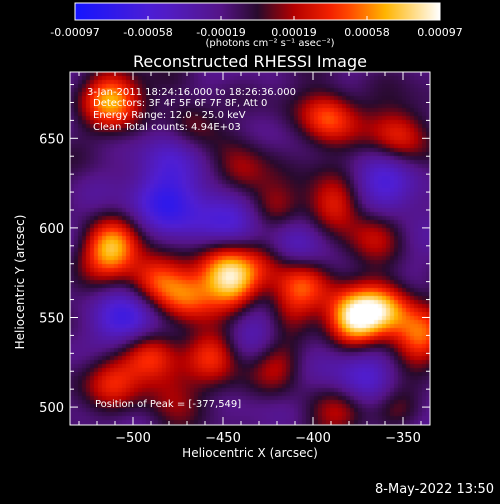 This screenshot has width=500, height=504. Describe the element at coordinates (74, 32) in the screenshot. I see `colorbar-tick-label: -0.00097` at that location.